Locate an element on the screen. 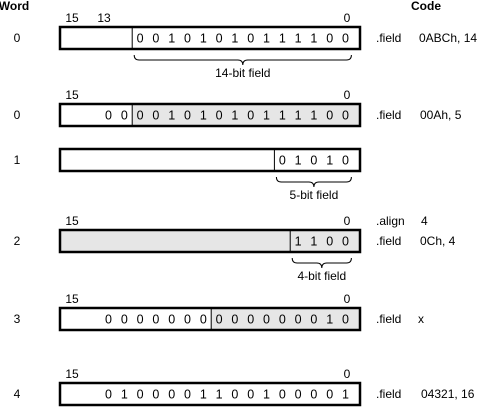 This screenshot has height=408, width=483. code-operand: 4 is located at coordinates (424, 221).